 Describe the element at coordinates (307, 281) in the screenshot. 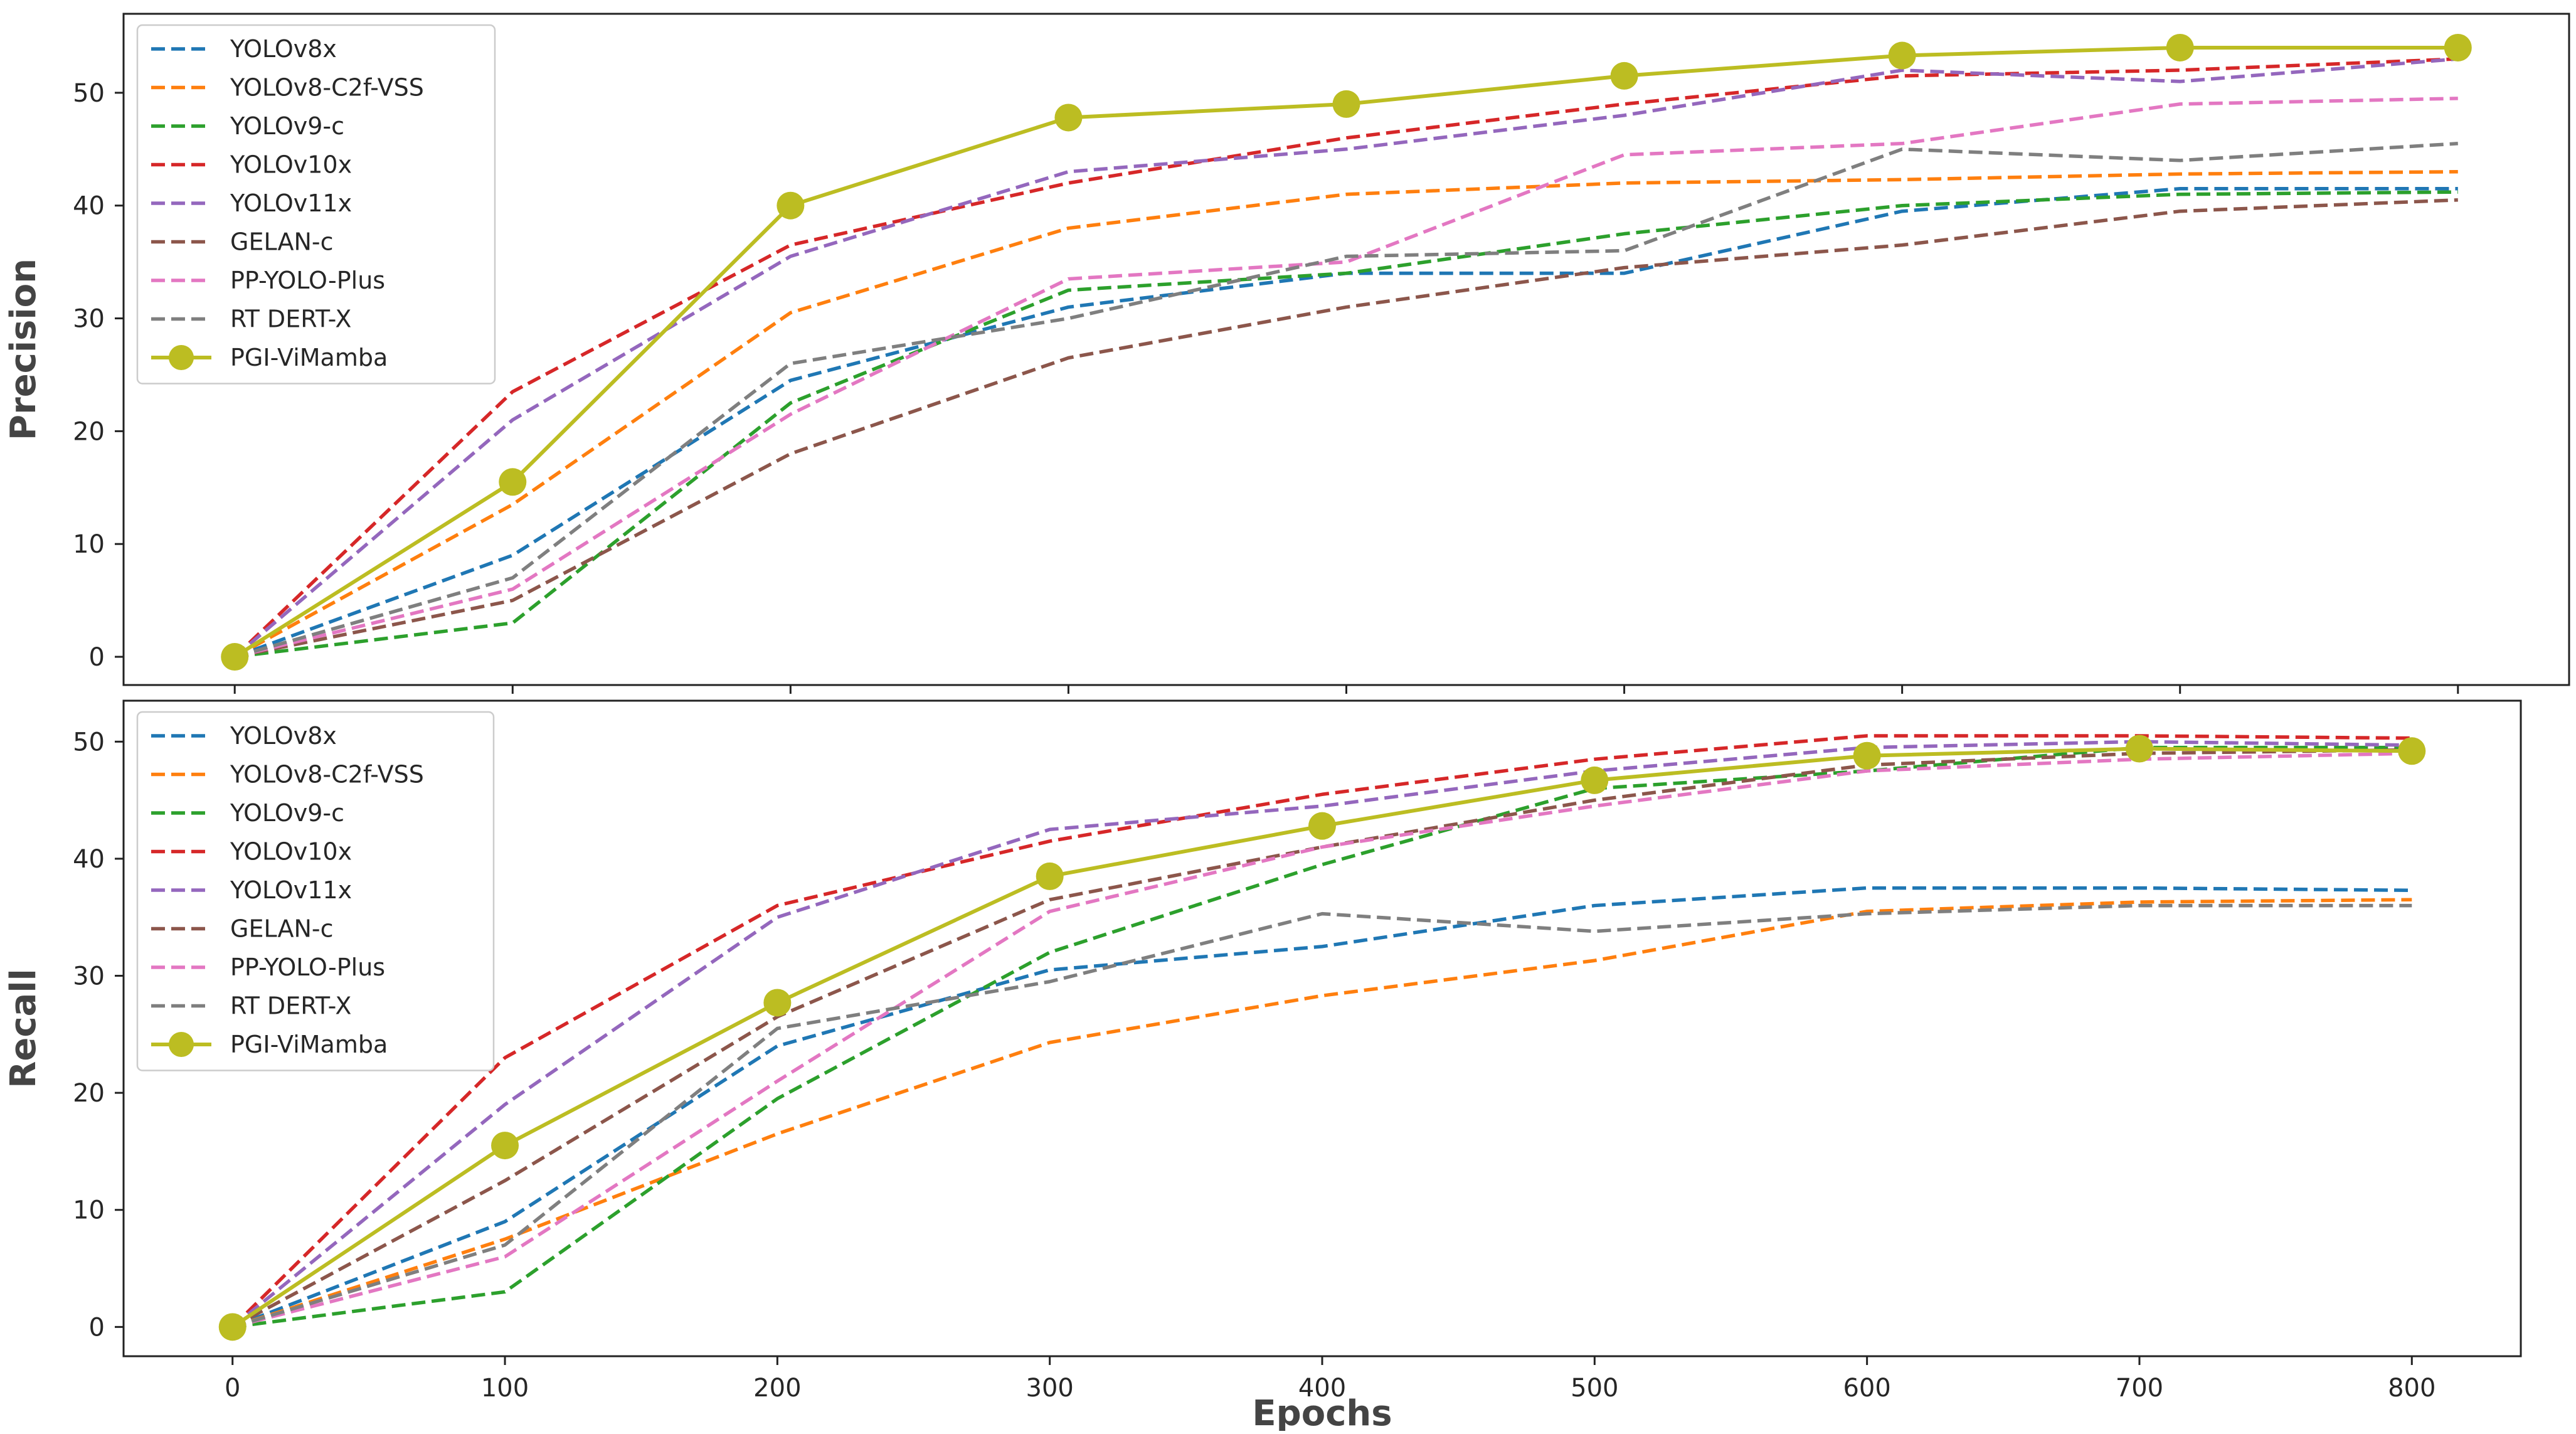

I see `precision-legend-label: PP-YOLO-Plus` at that location.